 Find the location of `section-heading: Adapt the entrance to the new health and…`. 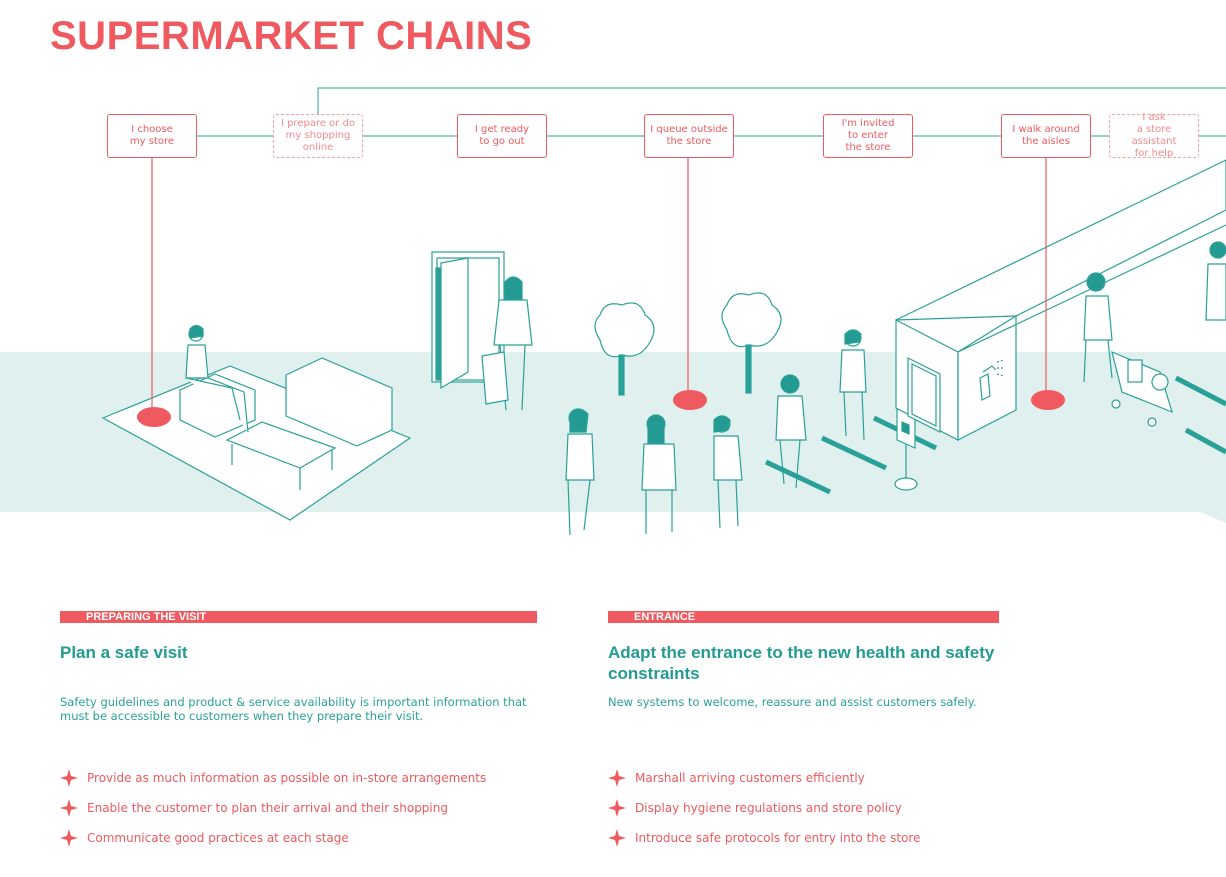

section-heading: Adapt the entrance to the new health and… is located at coordinates (801, 663).